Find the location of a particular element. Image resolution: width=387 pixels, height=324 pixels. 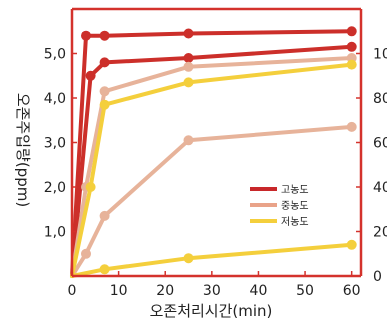

x-tick-label-2: 20 is located at coordinates (165, 291).